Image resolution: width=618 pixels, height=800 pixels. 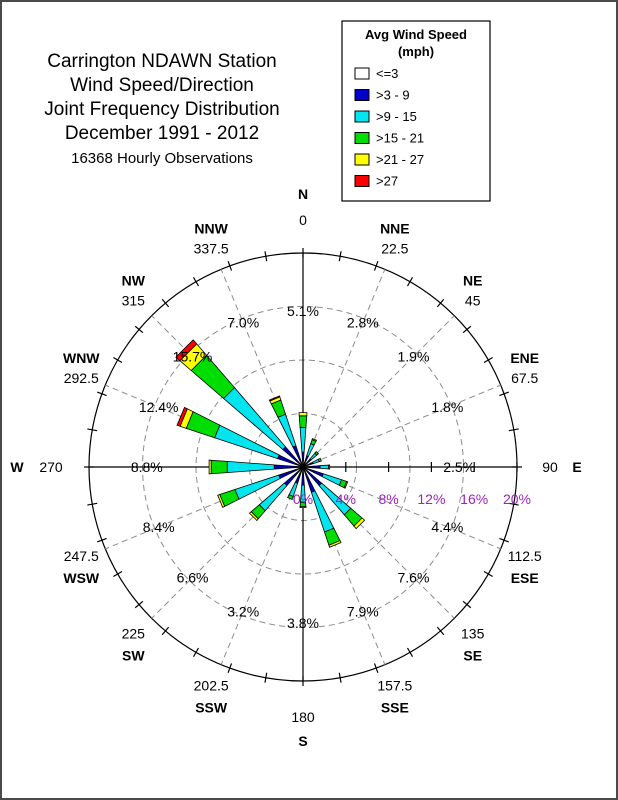 I want to click on title-line-1: Carrington NDAWN Station, so click(x=161, y=61).